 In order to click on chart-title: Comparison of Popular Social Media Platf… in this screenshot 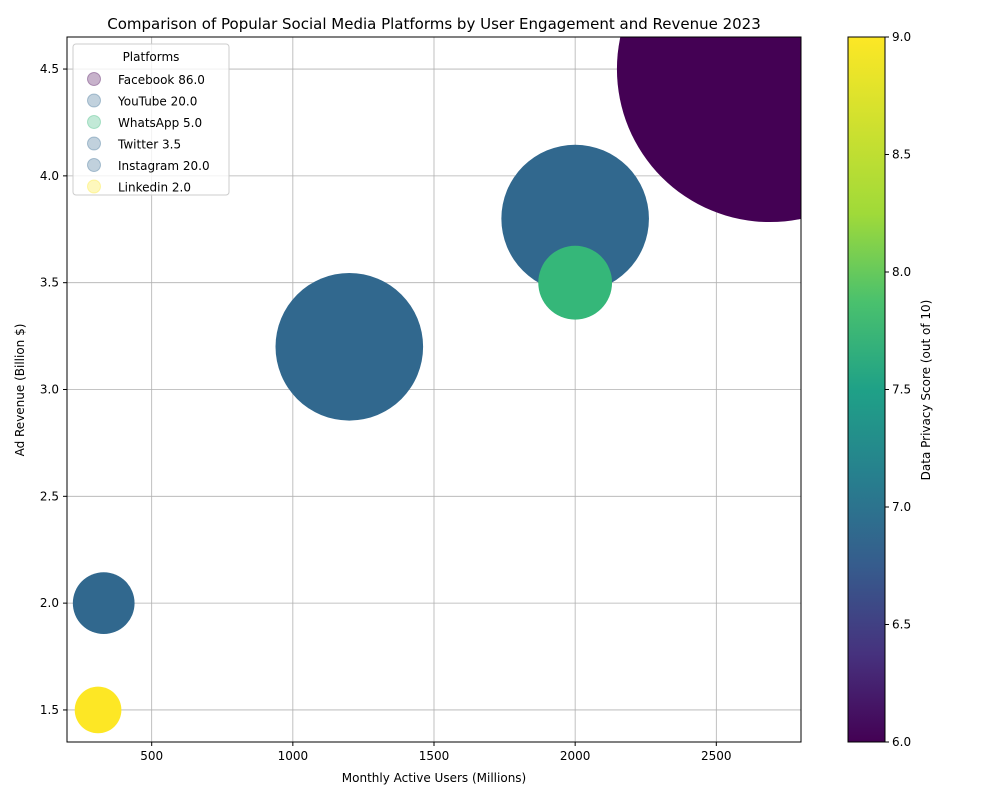, I will do `click(434, 24)`.